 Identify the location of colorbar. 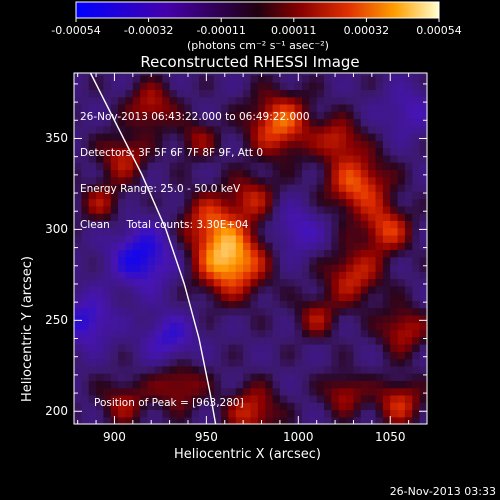
(257, 10).